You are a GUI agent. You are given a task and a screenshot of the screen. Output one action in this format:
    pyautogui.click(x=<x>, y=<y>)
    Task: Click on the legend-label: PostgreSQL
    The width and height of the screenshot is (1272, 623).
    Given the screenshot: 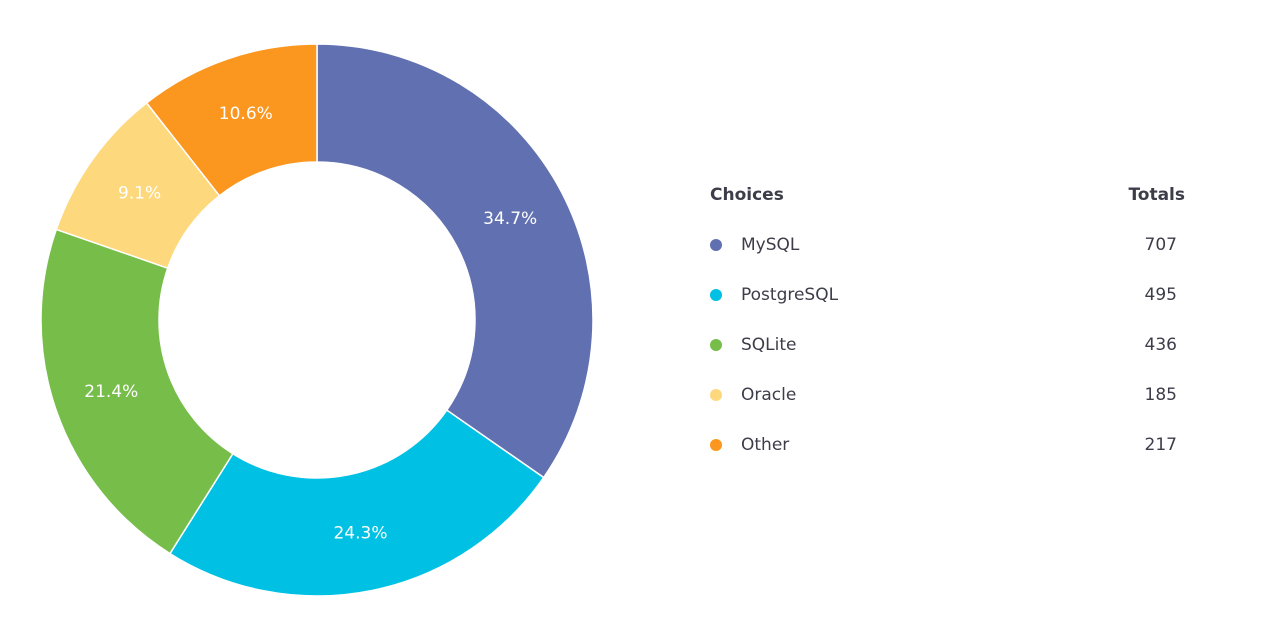 What is the action you would take?
    pyautogui.click(x=790, y=295)
    